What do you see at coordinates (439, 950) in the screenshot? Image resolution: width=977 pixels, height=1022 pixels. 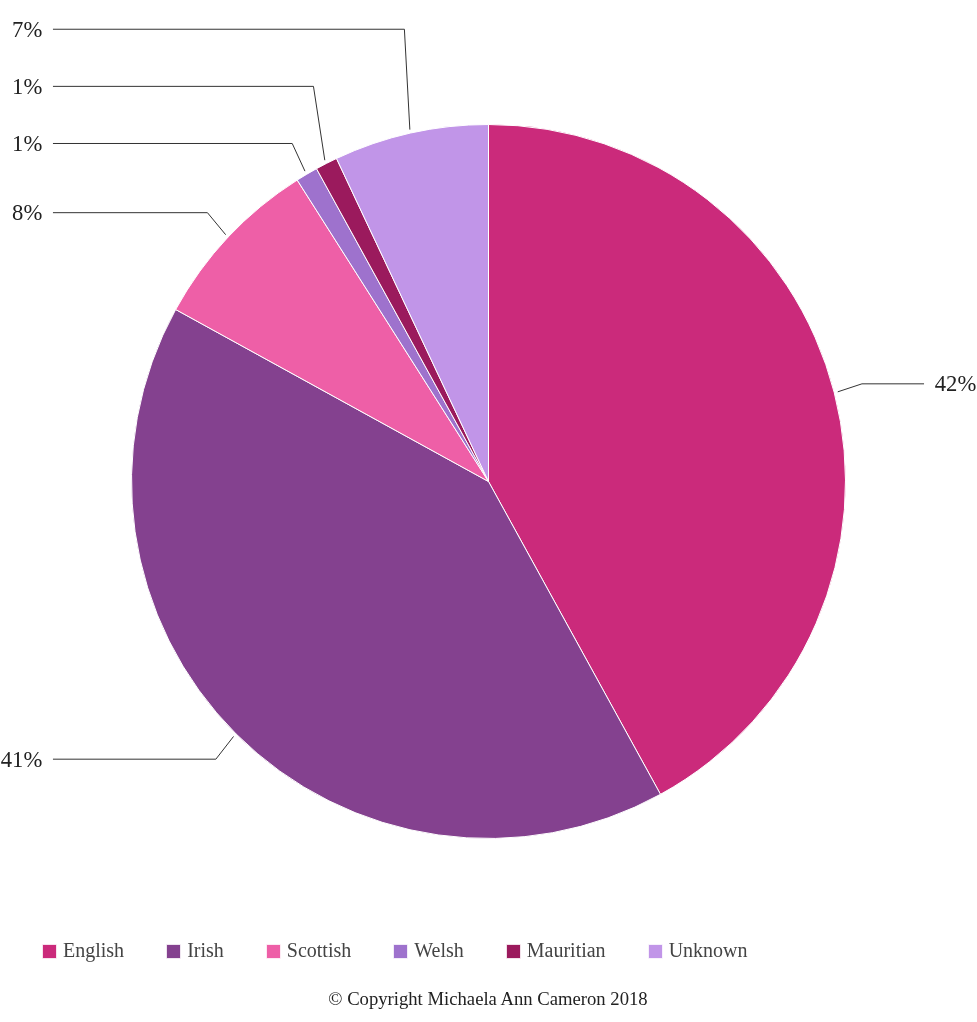 I see `legend-label: Welsh` at bounding box center [439, 950].